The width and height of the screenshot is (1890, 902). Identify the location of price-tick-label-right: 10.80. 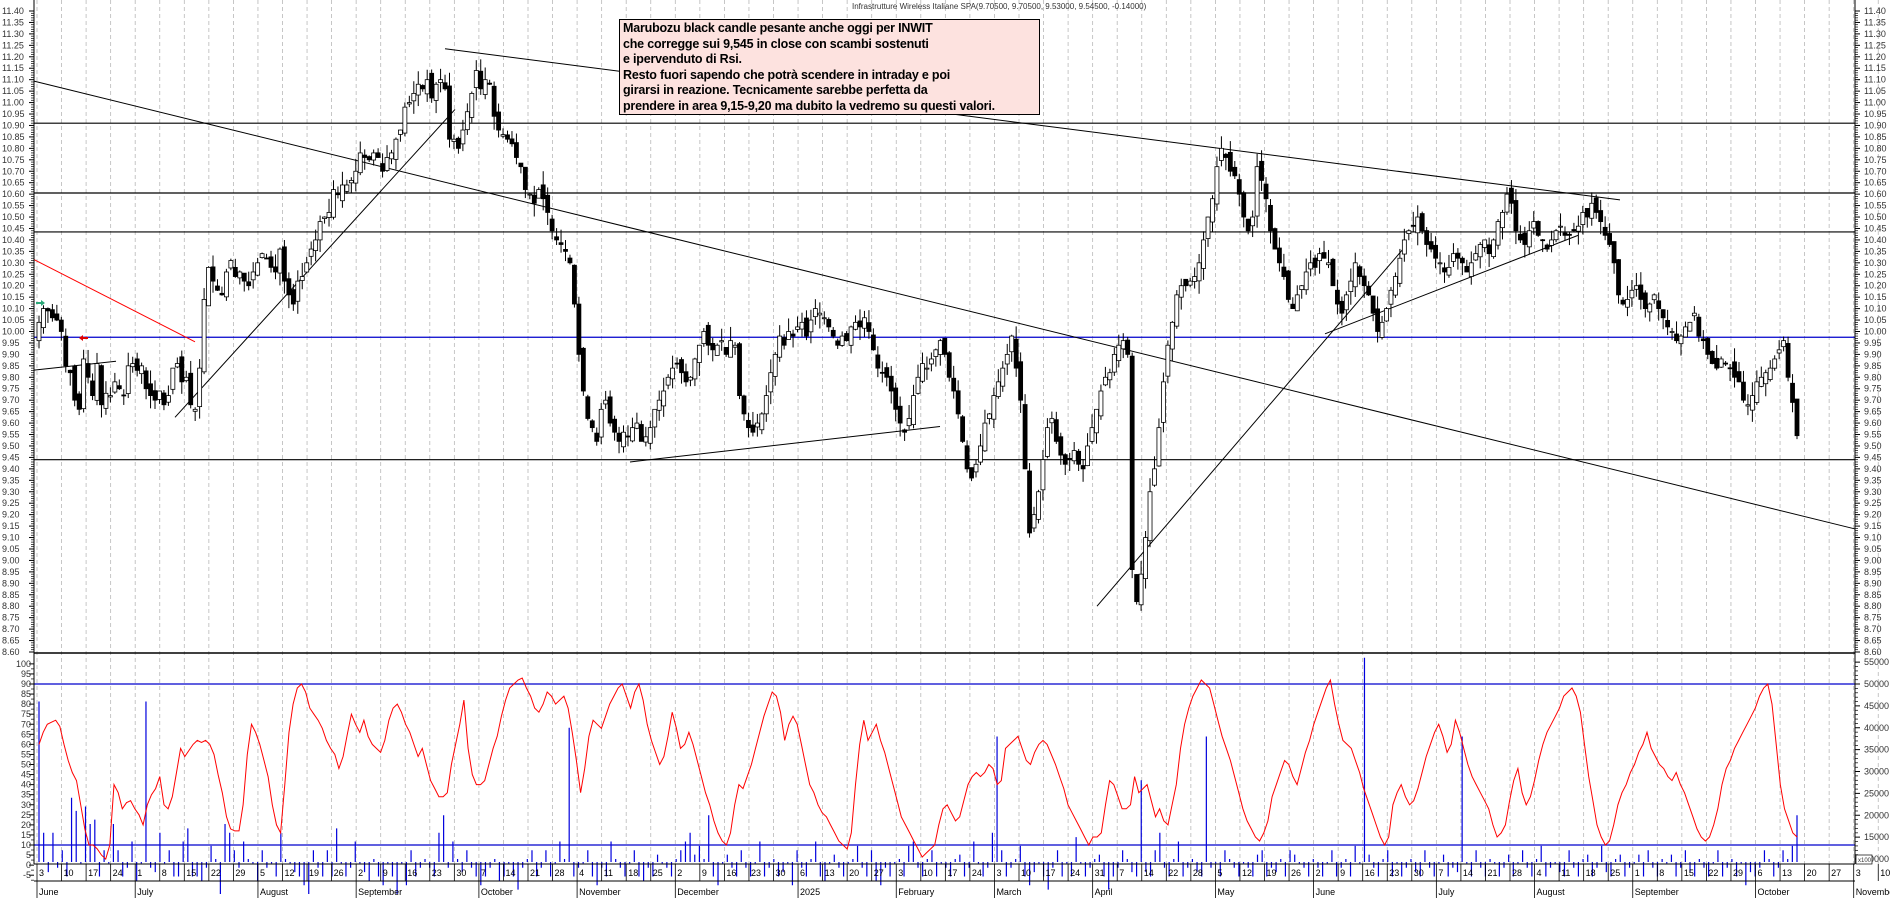
(1875, 148).